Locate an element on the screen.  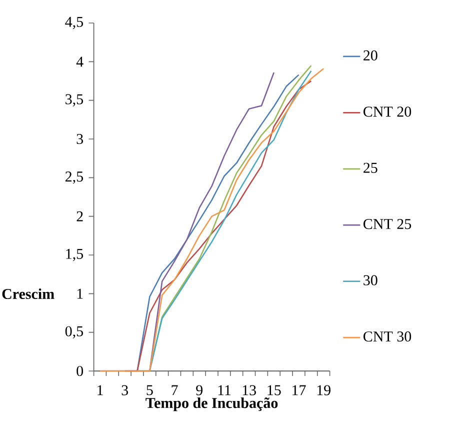
x-tick-label: 11 is located at coordinates (224, 390).